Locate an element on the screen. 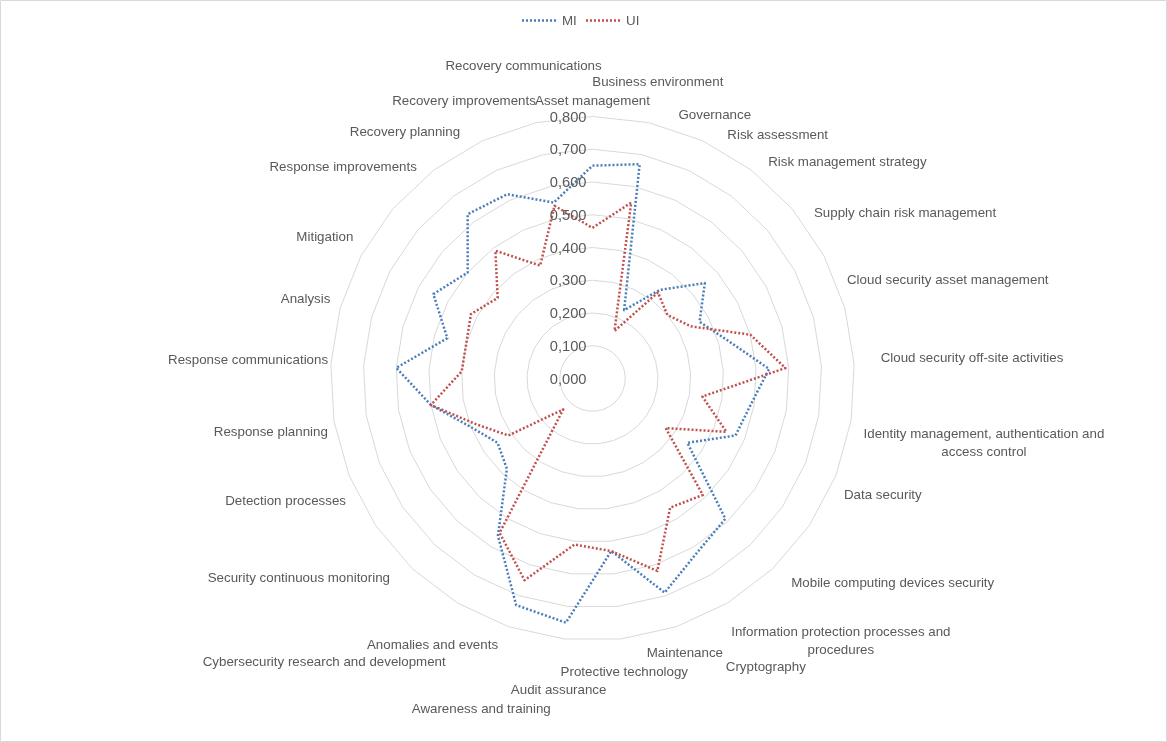 Image resolution: width=1167 pixels, height=742 pixels. spoke-label: Detection processes is located at coordinates (286, 501).